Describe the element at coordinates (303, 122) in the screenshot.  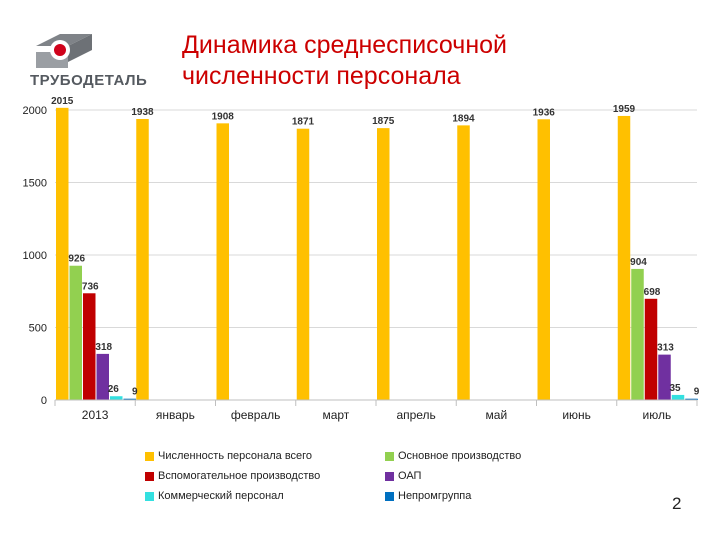
I see `data-label: 1871` at that location.